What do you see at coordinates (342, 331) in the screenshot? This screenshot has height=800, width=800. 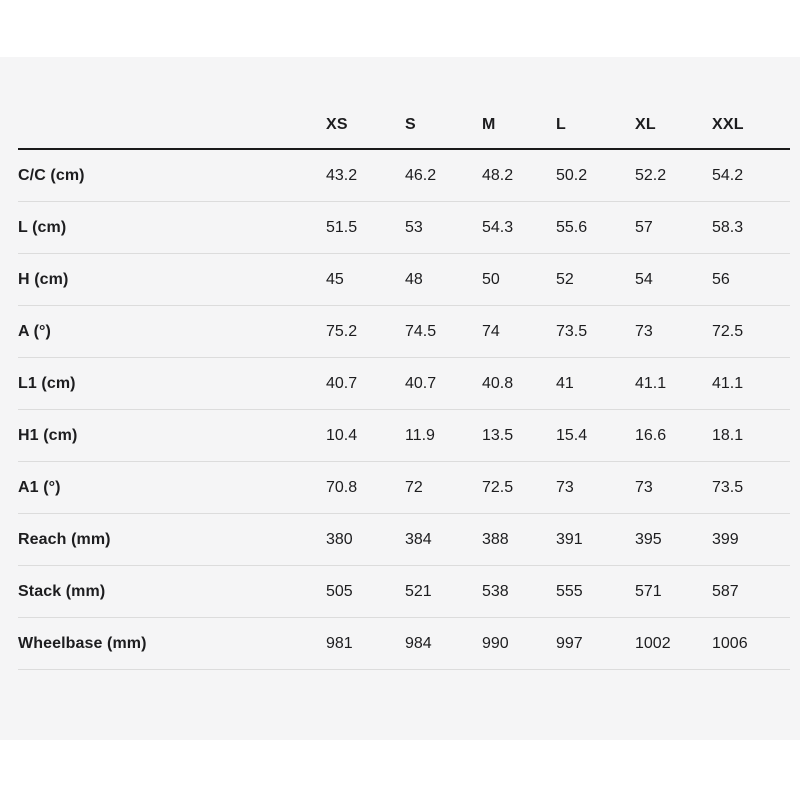 I see `value-cell: 75.2` at bounding box center [342, 331].